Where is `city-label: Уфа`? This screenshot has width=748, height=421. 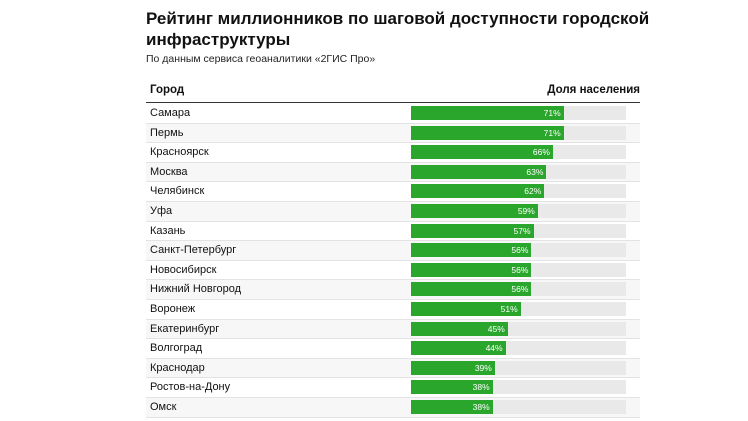
city-label: Уфа is located at coordinates (161, 210).